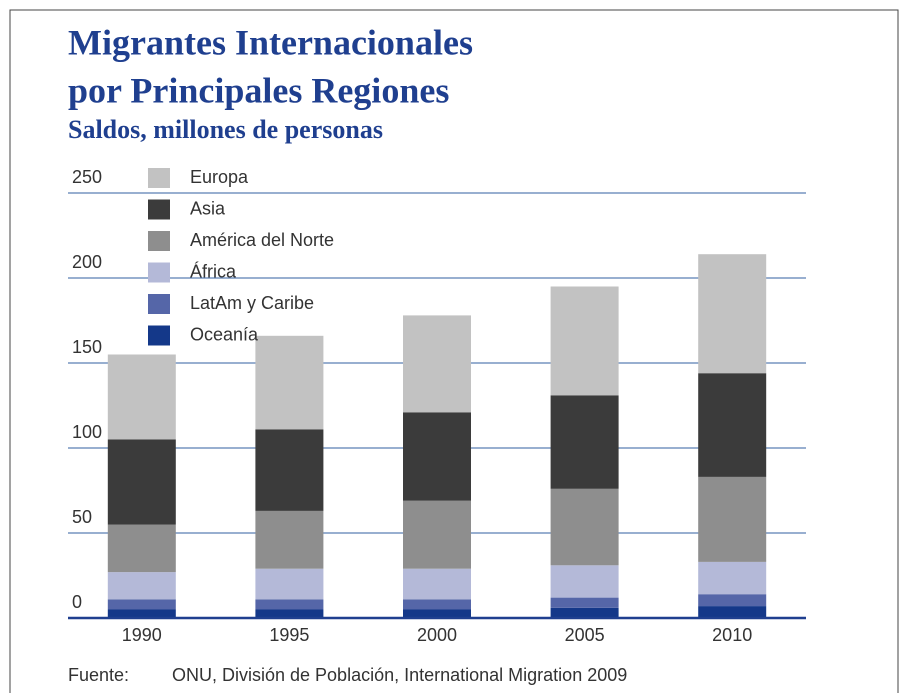  Describe the element at coordinates (219, 177) in the screenshot. I see `legend-label: Europa` at that location.